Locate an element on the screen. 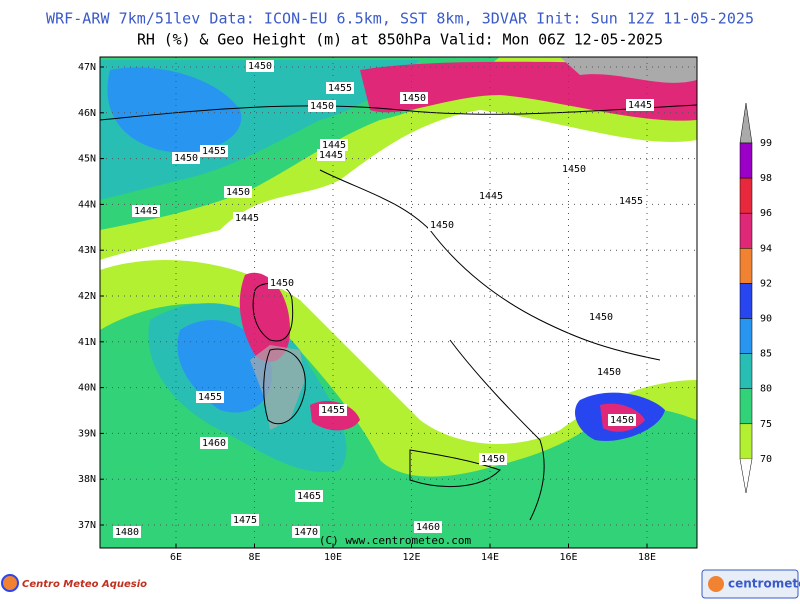 Image resolution: width=800 pixels, height=604 pixels. legend-label: 80 is located at coordinates (766, 389).